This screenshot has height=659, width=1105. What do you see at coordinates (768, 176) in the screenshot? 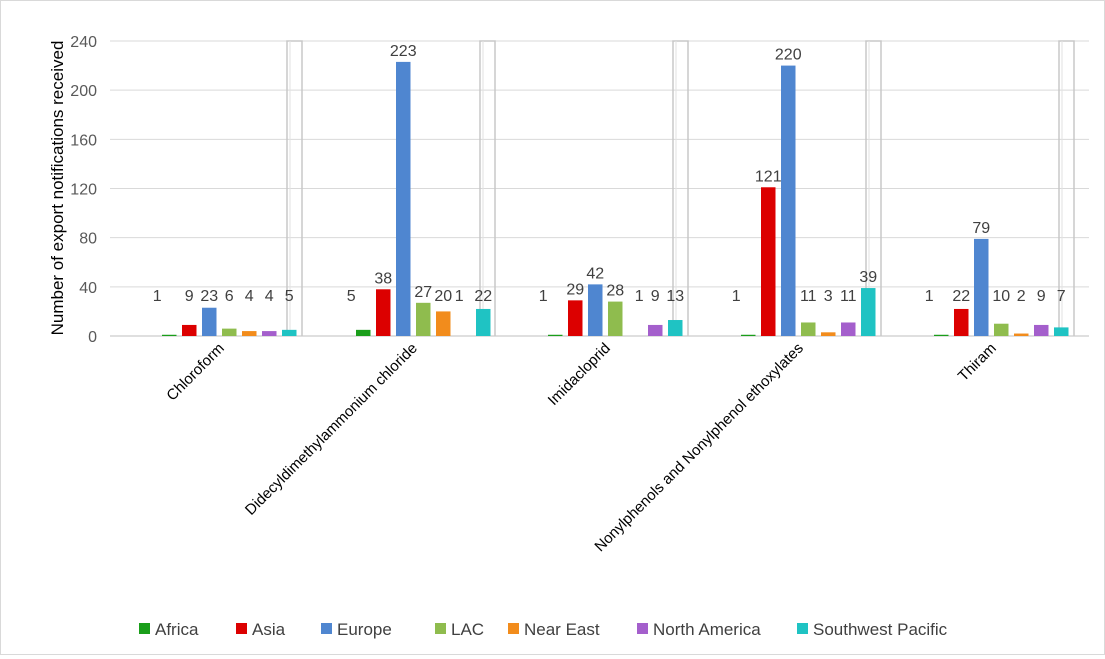
I see `data-label: 121` at bounding box center [768, 176].